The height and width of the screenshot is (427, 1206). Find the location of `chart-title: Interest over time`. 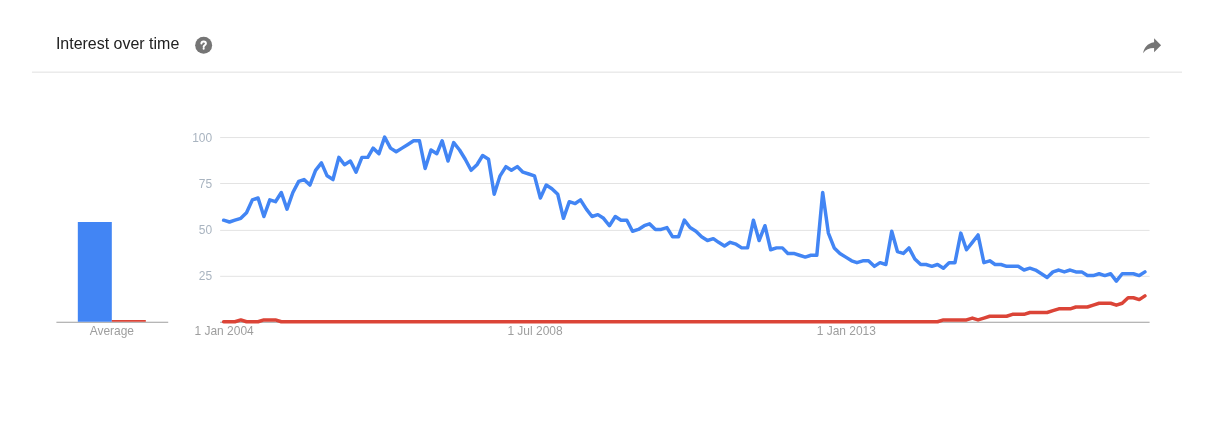

chart-title: Interest over time is located at coordinates (117, 44).